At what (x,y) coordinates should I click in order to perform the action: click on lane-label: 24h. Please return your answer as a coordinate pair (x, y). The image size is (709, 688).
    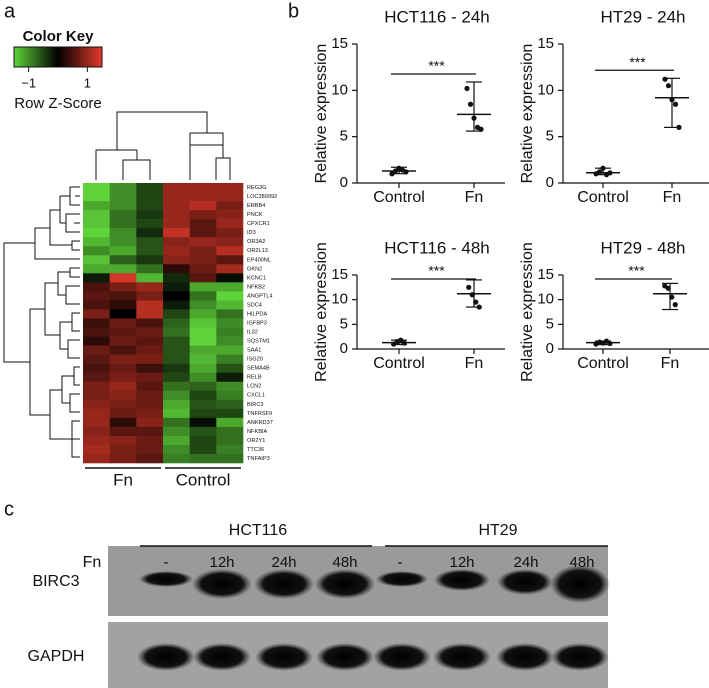
    Looking at the image, I should click on (283, 562).